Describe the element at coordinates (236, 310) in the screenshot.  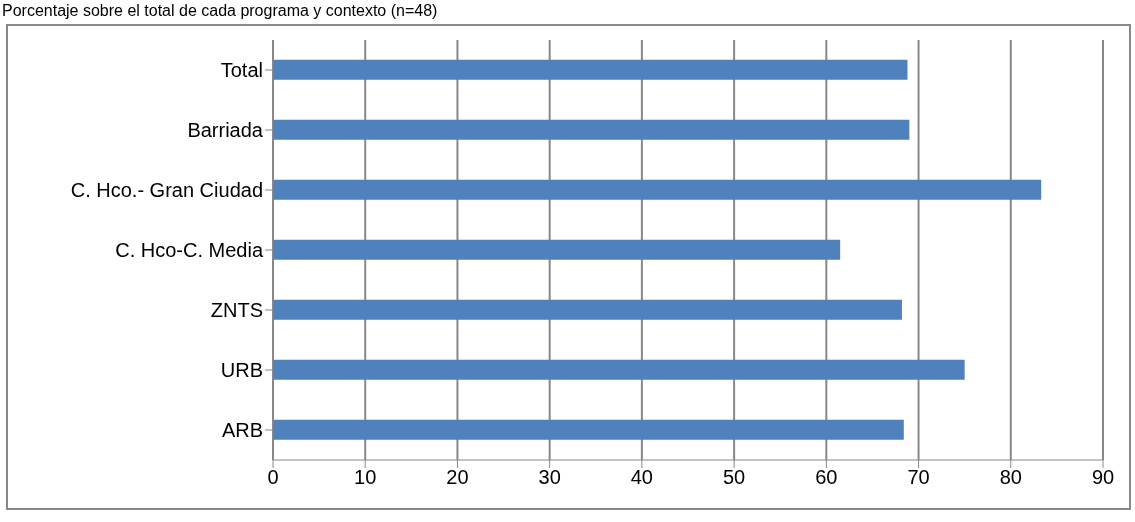
I see `y-tick-label: ZNTS` at that location.